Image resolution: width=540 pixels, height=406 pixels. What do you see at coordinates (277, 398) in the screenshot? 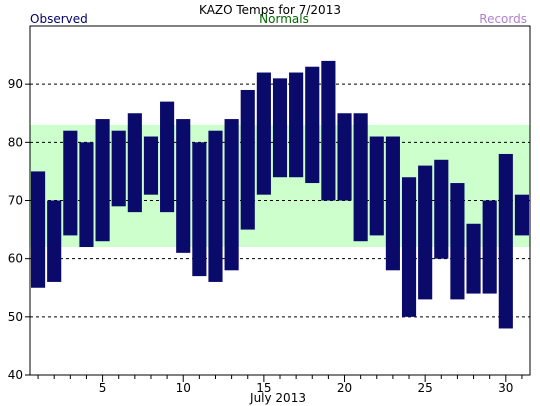
I see `x-axis-label: July 2013` at bounding box center [277, 398].